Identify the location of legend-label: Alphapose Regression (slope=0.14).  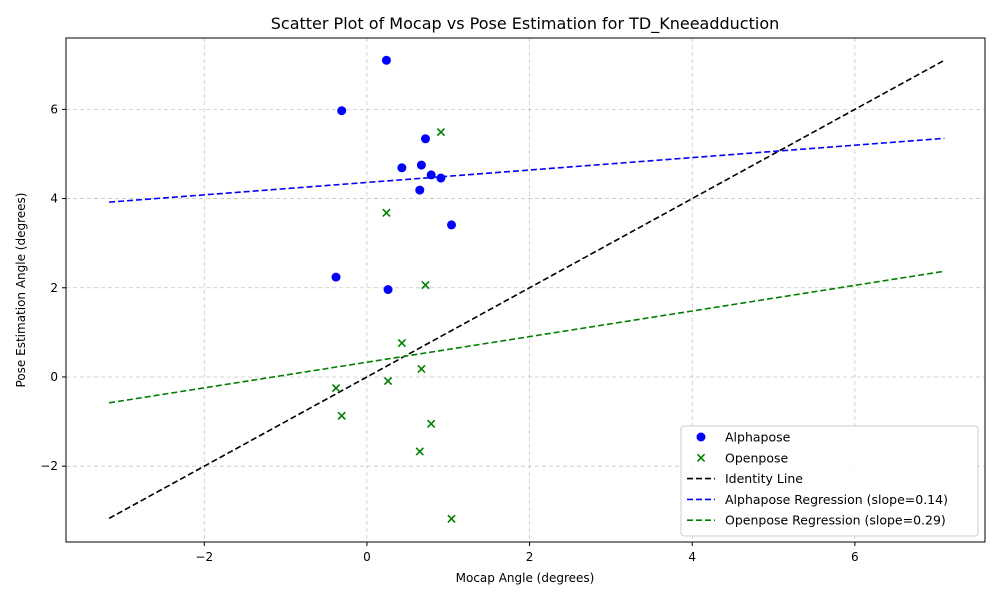
(836, 499).